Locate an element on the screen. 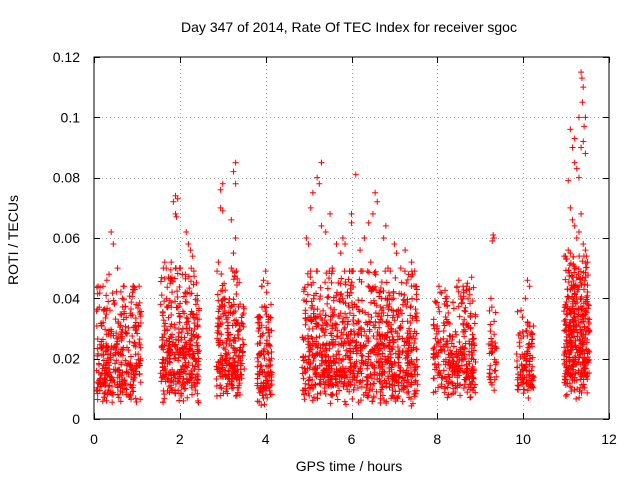  x-tick-label: 4 is located at coordinates (266, 439).